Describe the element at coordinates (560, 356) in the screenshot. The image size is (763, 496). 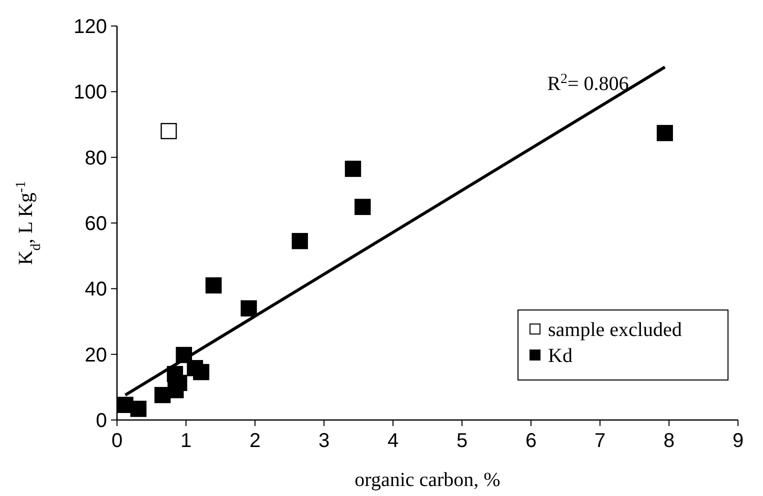
I see `legend-label: Kd` at that location.